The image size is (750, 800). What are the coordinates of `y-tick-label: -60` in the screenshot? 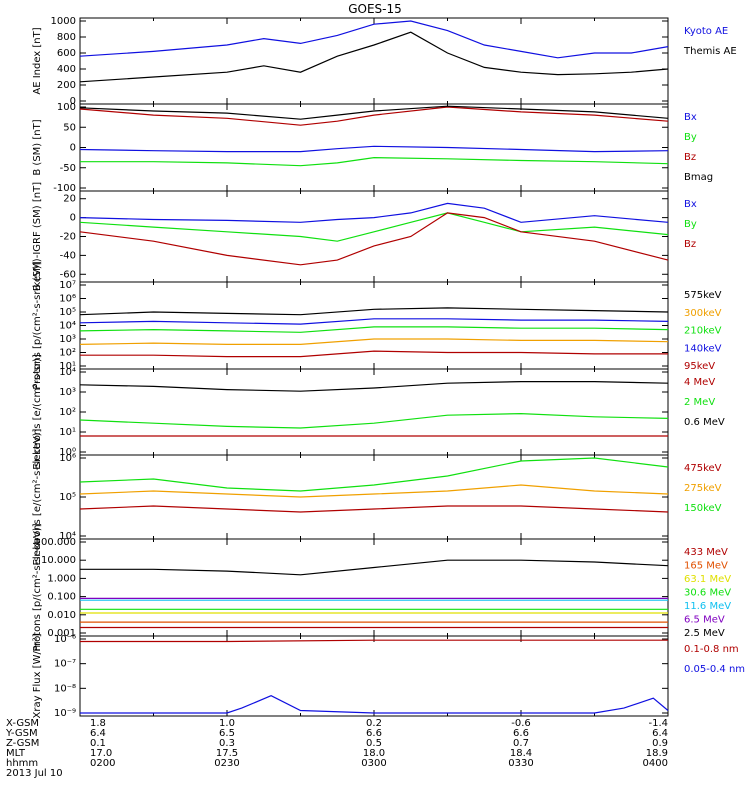 It's located at (68, 274).